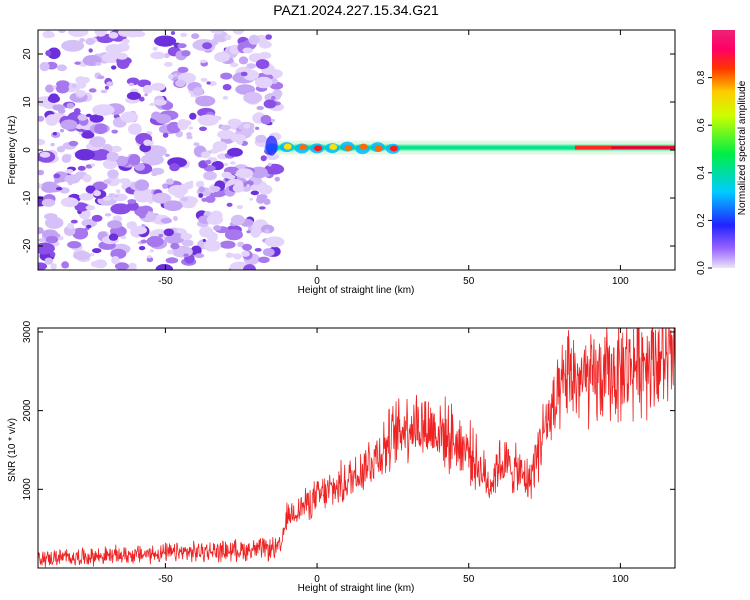  I want to click on colorbar-ticks: 0.0 0.2 0.4 0.6 0.8, so click(704, 172).